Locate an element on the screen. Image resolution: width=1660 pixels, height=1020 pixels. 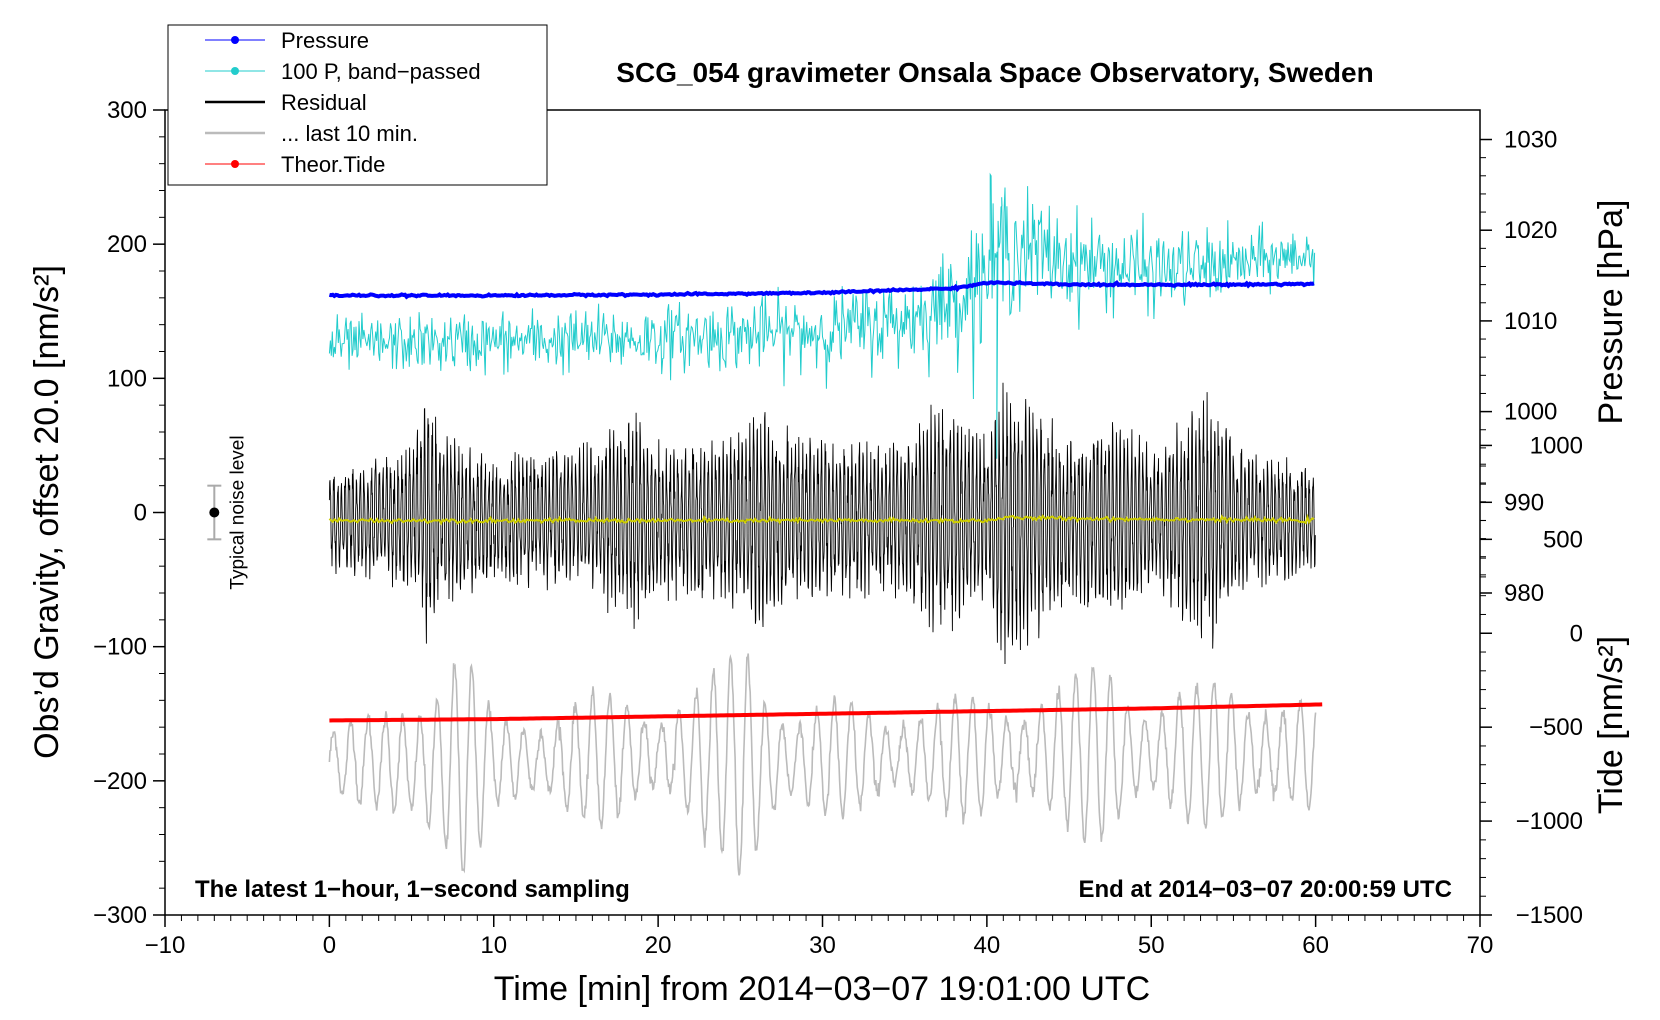
x-tick-label: −10 is located at coordinates (165, 945).